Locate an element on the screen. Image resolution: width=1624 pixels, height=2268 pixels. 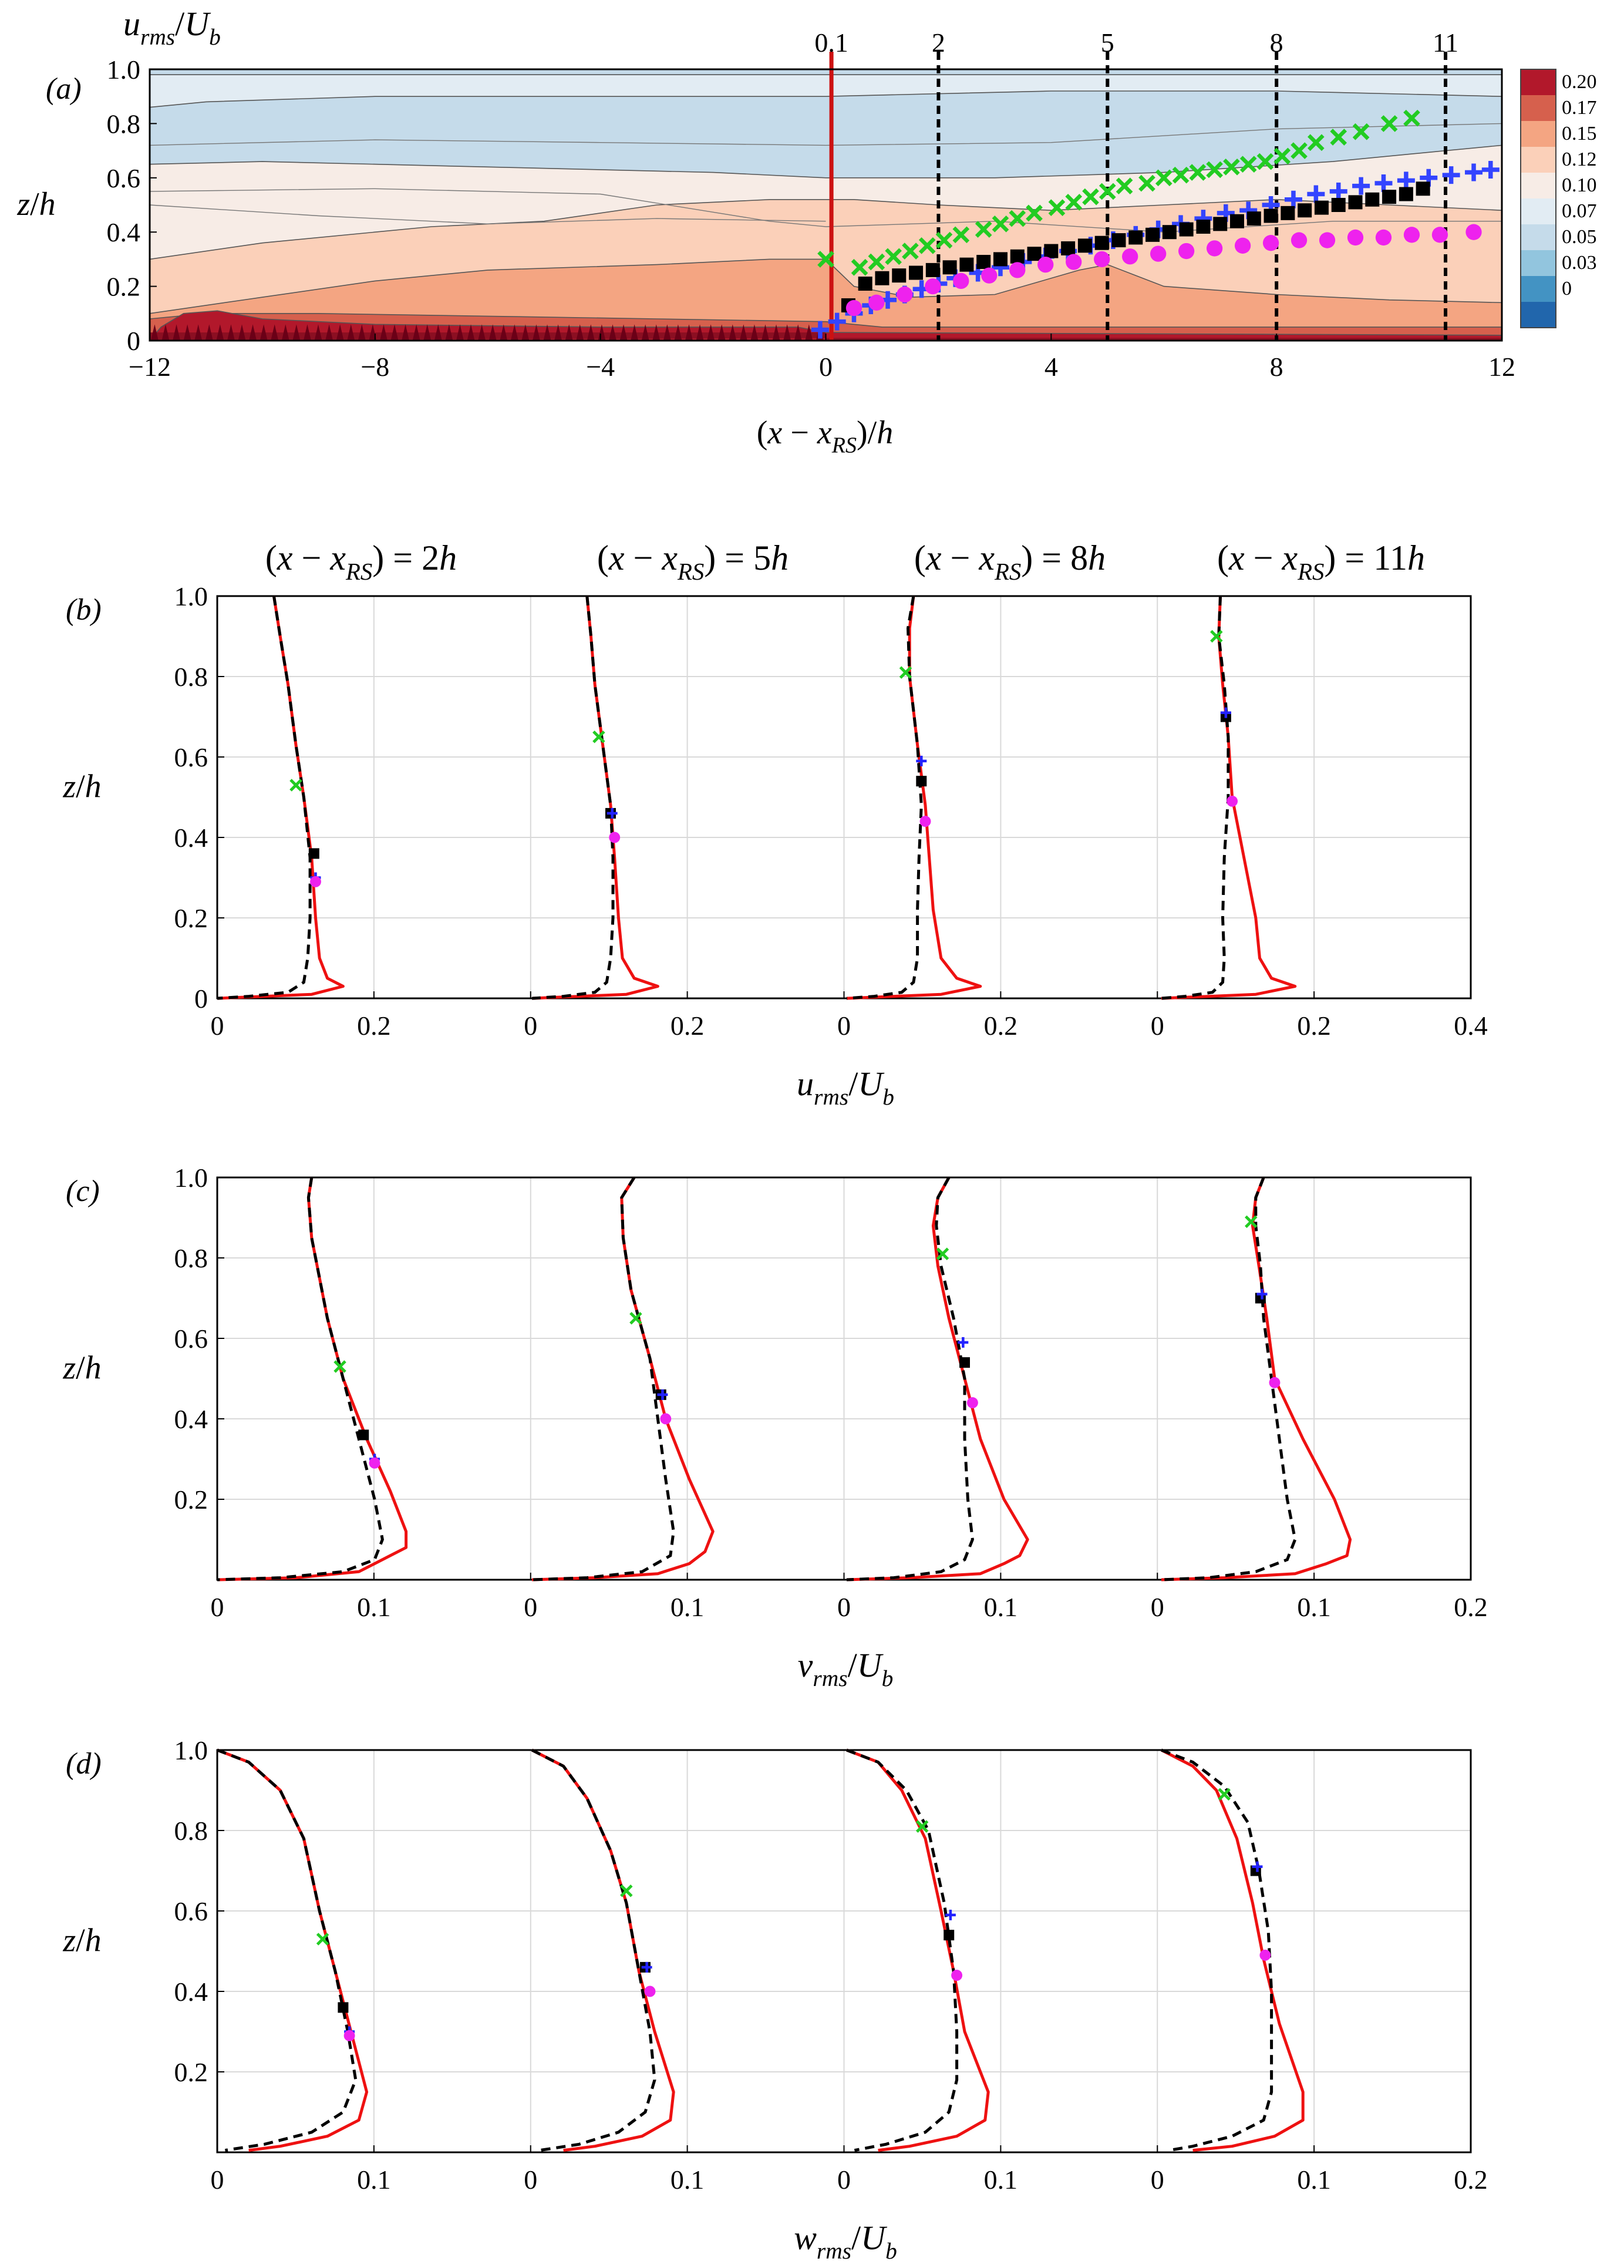
x-tick-label: −4 is located at coordinates (600, 367).